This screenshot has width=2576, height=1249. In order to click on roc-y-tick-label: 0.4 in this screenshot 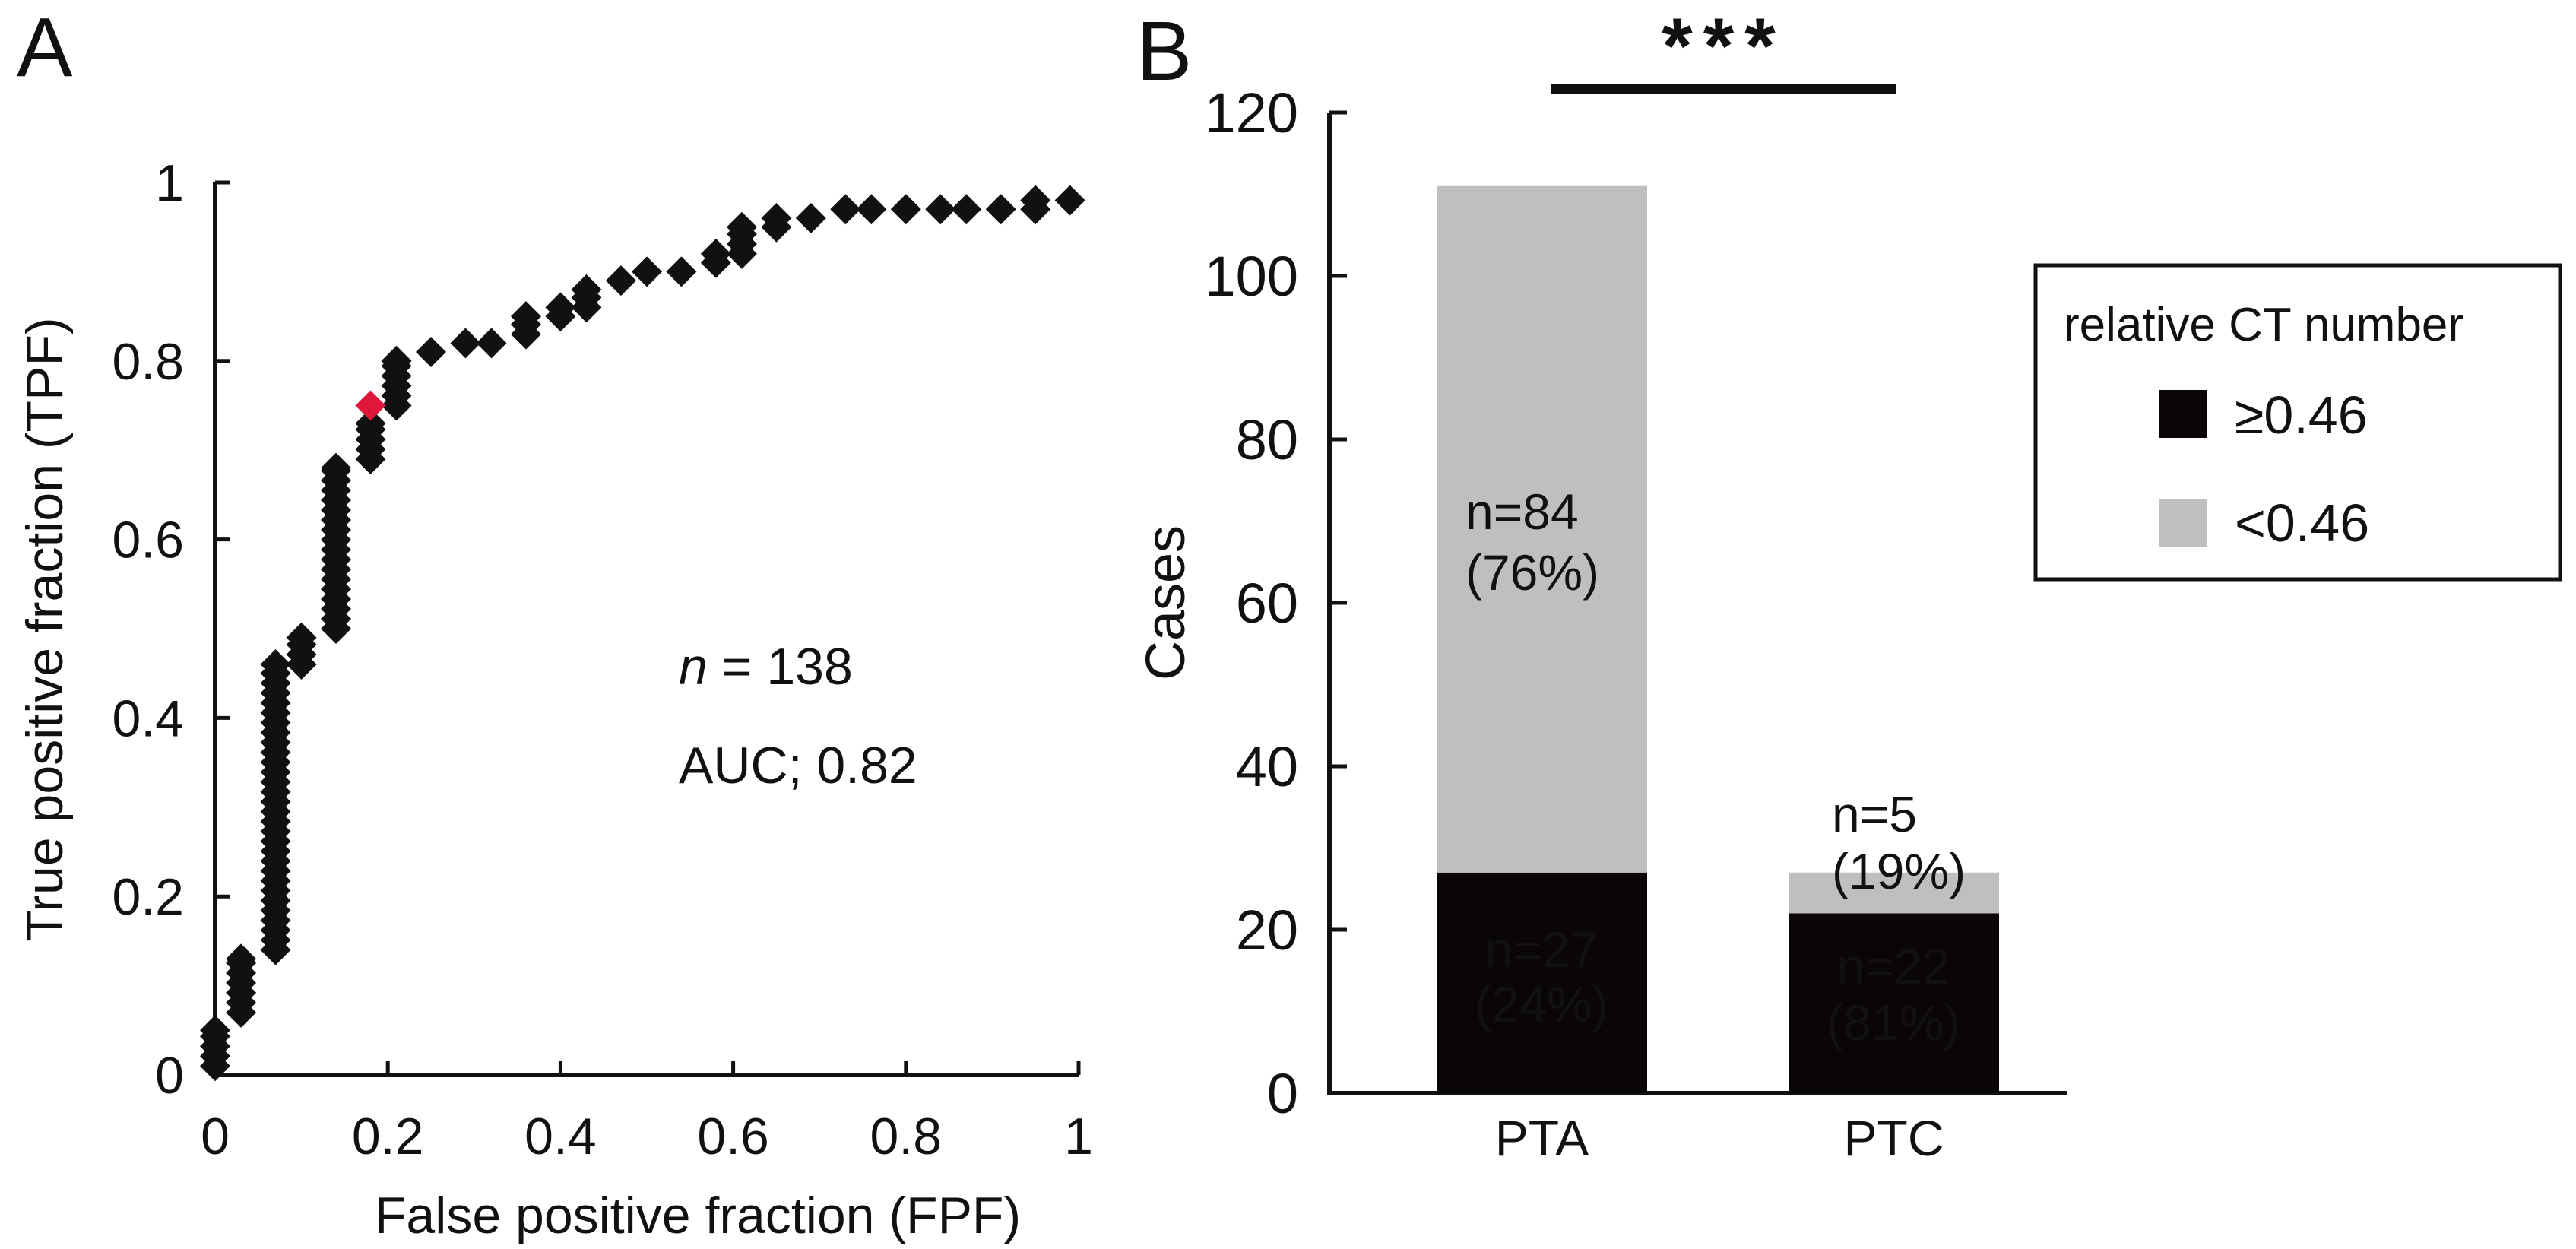, I will do `click(148, 718)`.